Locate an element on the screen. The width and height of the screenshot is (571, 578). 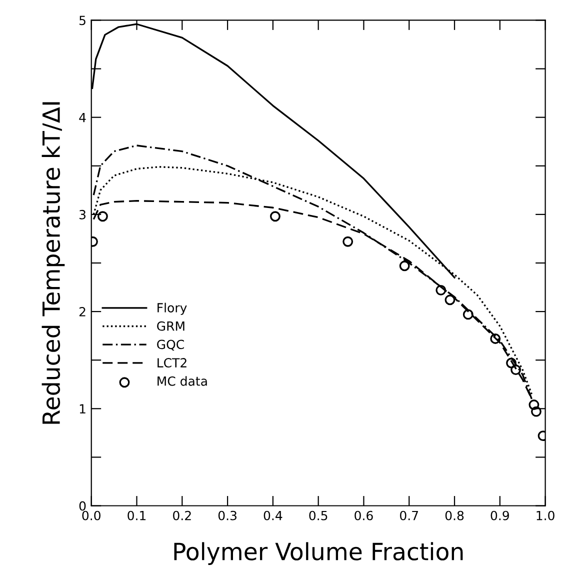
y-tick-label: 3 is located at coordinates (83, 215).